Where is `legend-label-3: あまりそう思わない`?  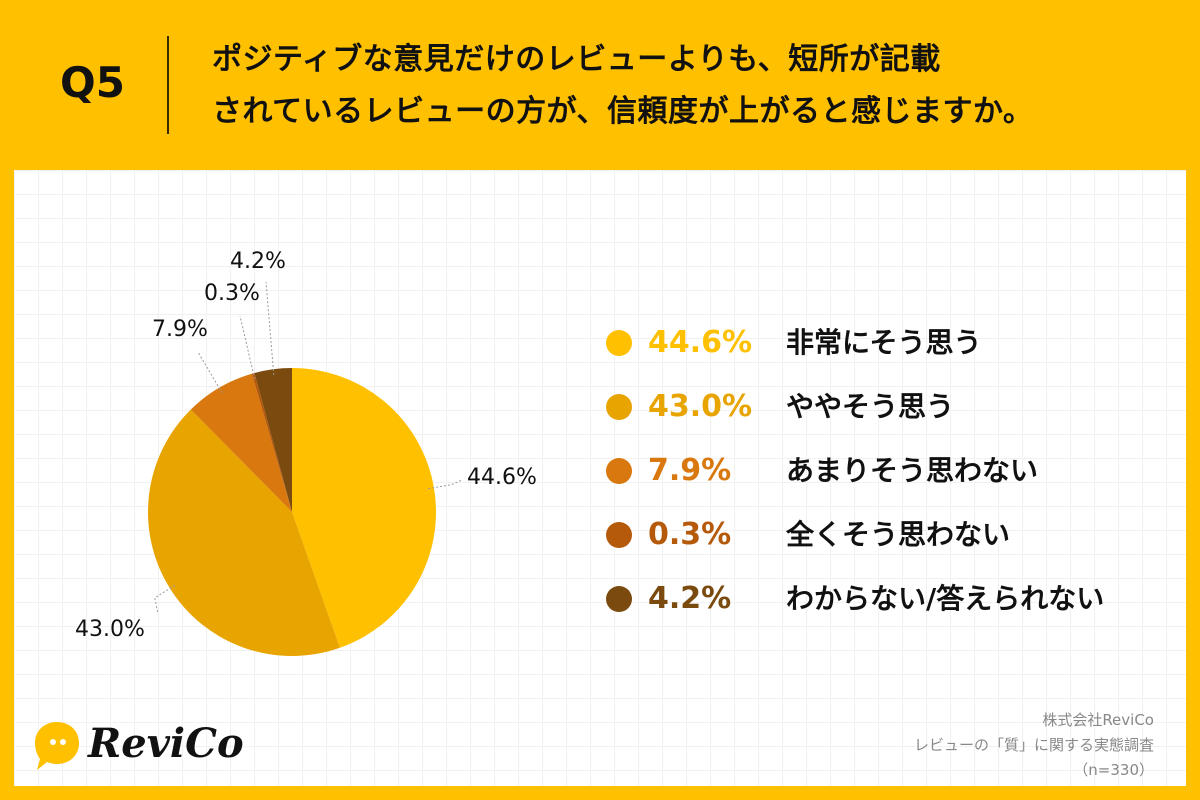 legend-label-3: あまりそう思わない is located at coordinates (912, 470).